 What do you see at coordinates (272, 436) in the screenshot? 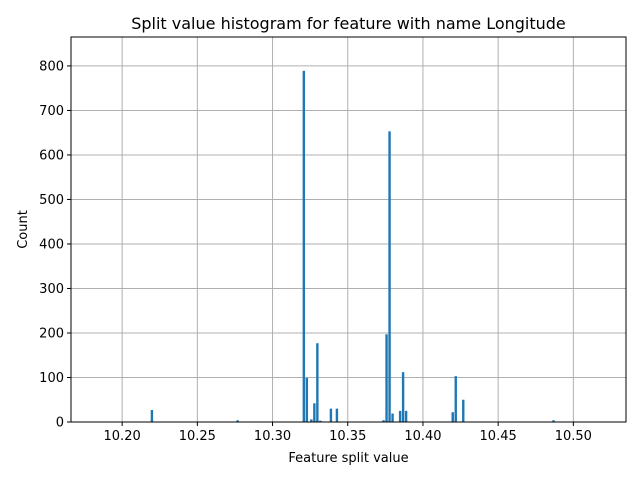
I see `x-tick-label: 10.30` at bounding box center [272, 436].